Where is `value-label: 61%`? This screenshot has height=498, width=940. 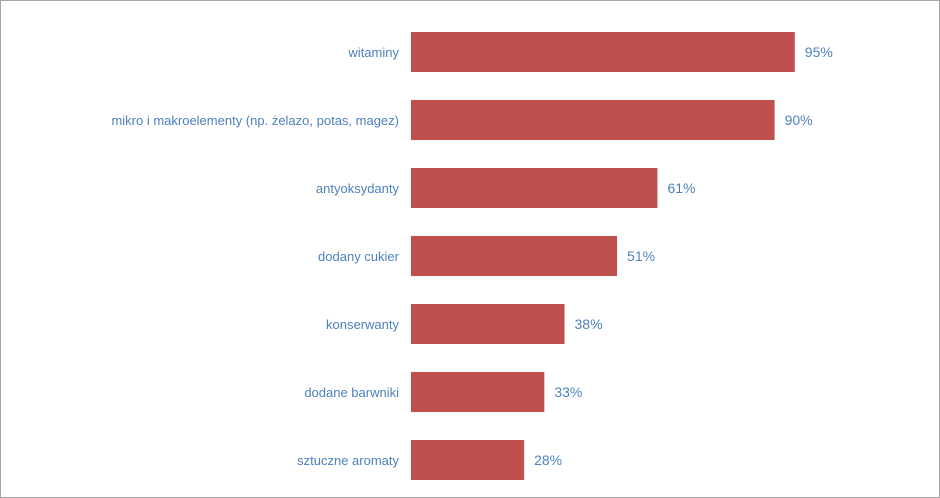 value-label: 61% is located at coordinates (681, 188).